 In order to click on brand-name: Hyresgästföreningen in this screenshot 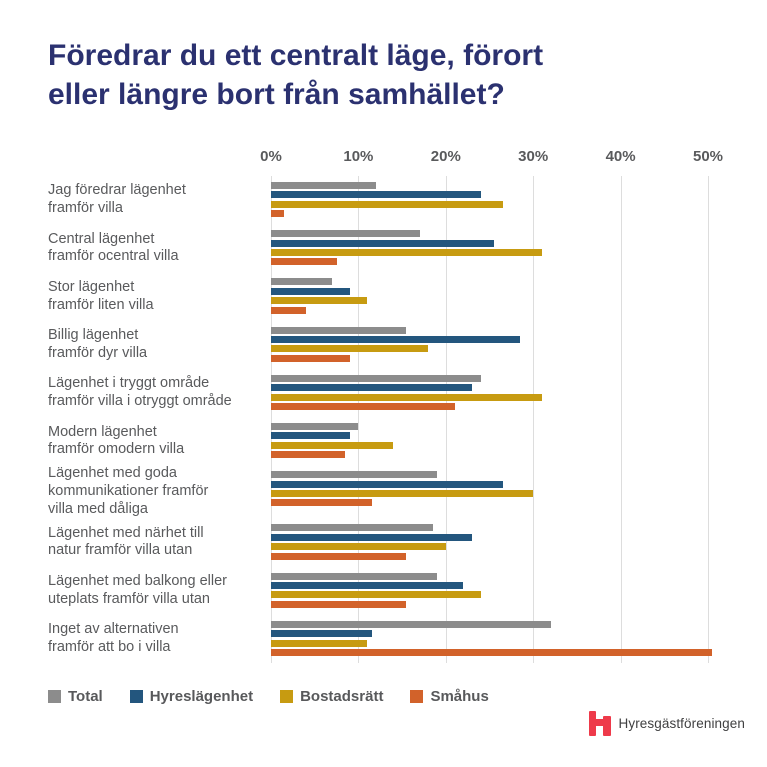, I will do `click(681, 723)`.